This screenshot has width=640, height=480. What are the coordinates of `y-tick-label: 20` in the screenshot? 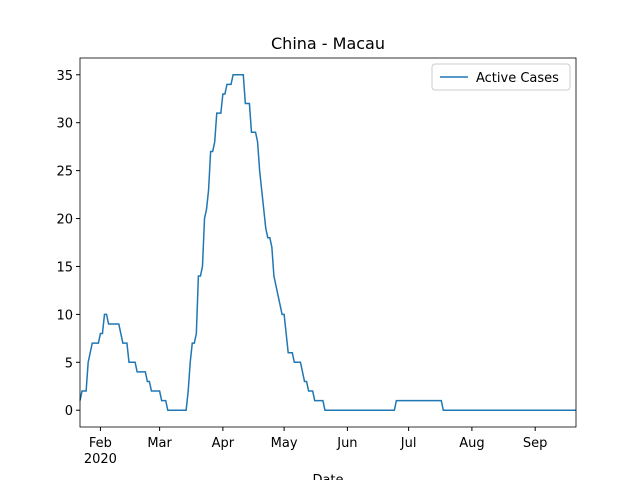 It's located at (64, 220).